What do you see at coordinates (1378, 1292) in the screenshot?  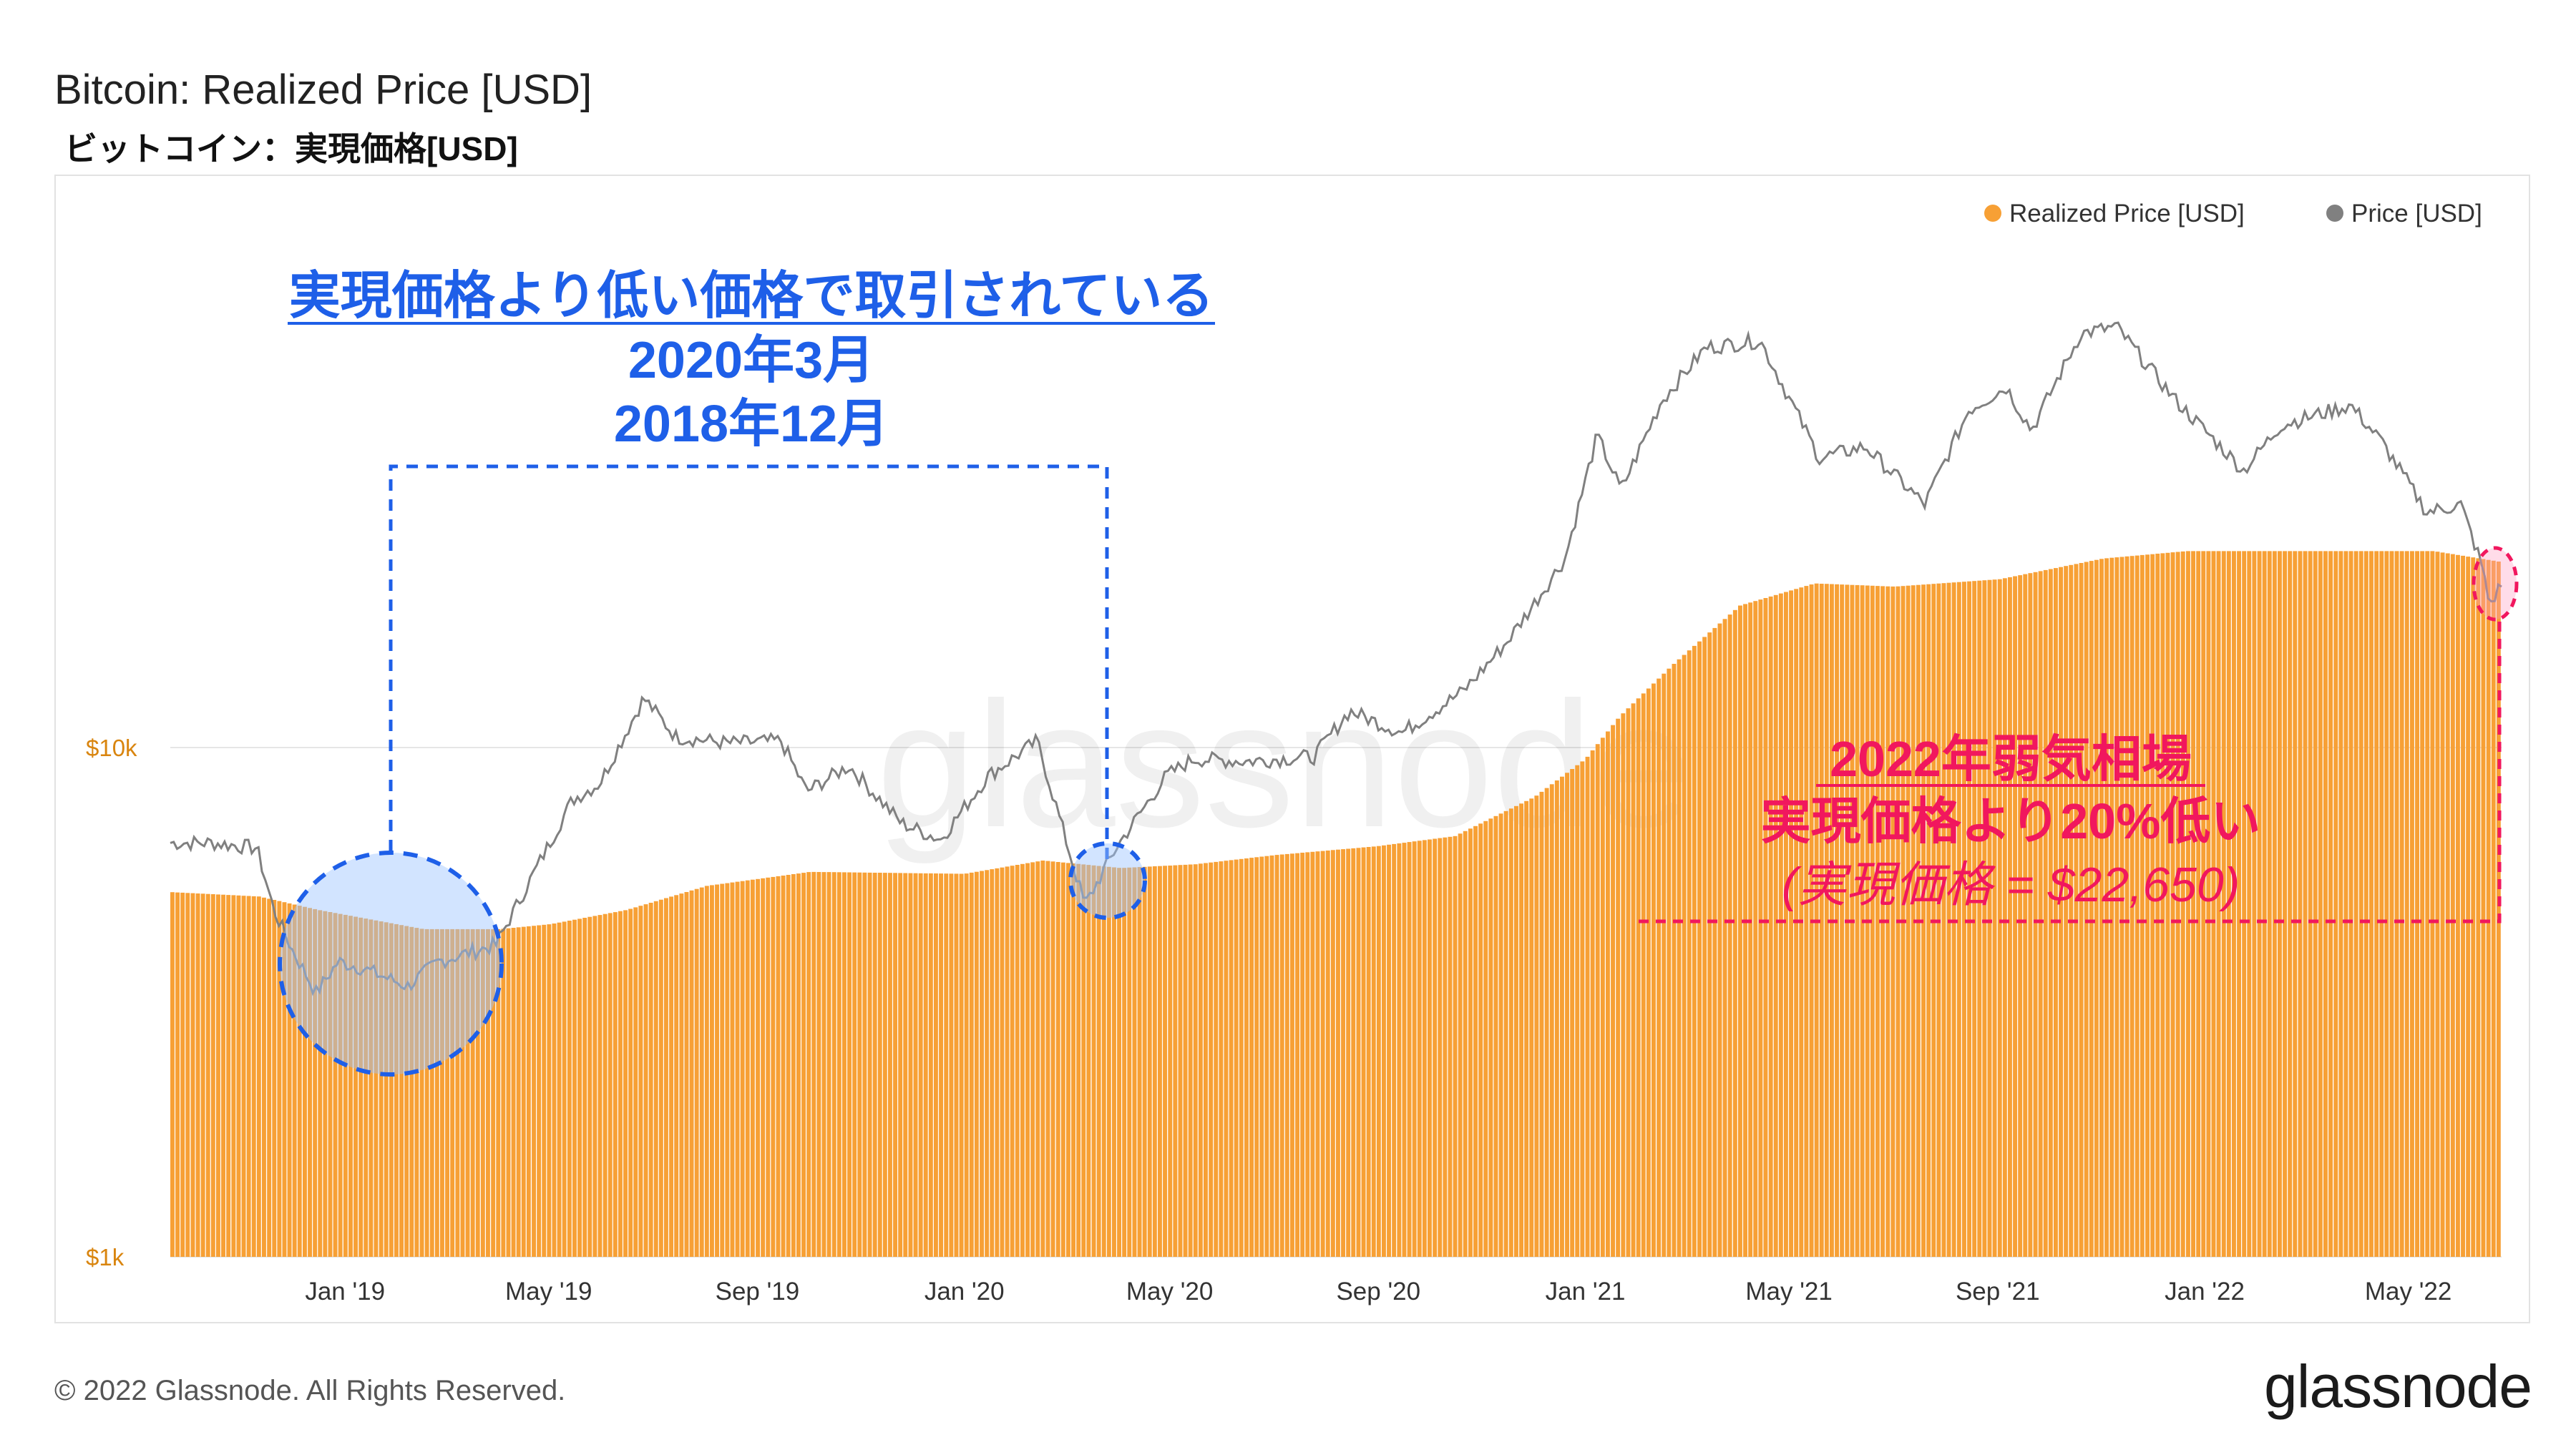 I see `x-tick-label: Sep '20` at bounding box center [1378, 1292].